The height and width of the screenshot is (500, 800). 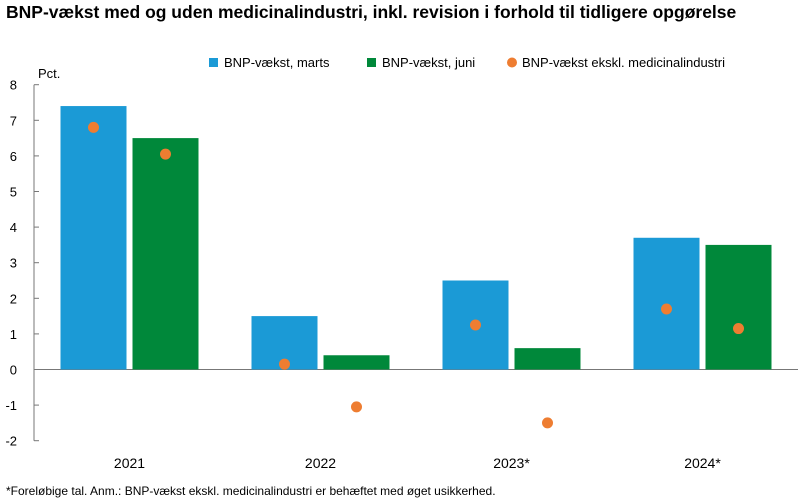 What do you see at coordinates (13, 120) in the screenshot?
I see `y-tick-label: 7` at bounding box center [13, 120].